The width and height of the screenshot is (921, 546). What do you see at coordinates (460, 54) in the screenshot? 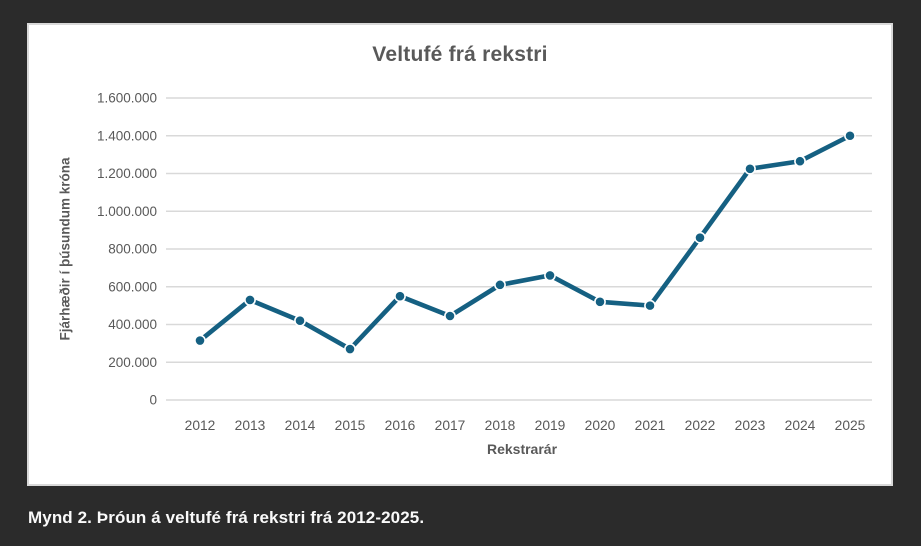
I see `chart-title: Veltufé frá rekstri` at bounding box center [460, 54].